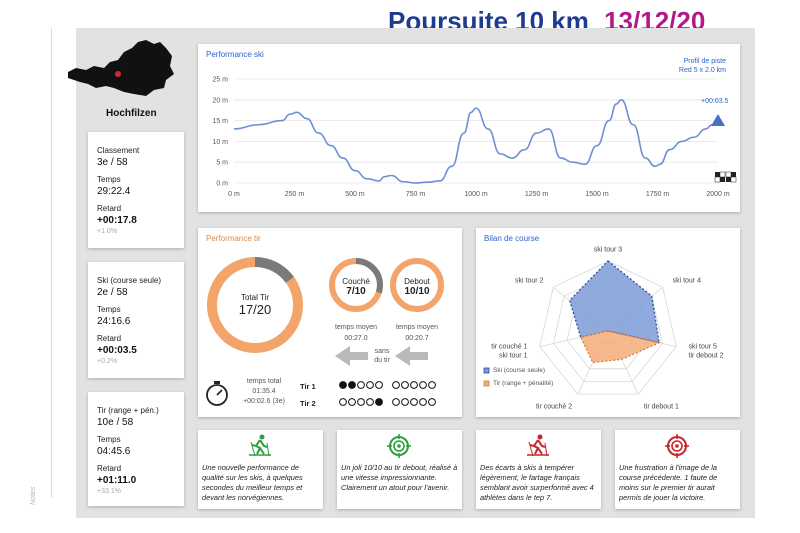 The image size is (800, 533). What do you see at coordinates (264, 401) in the screenshot?
I see `total-time-delta: +00:02.6 (3e)` at bounding box center [264, 401].